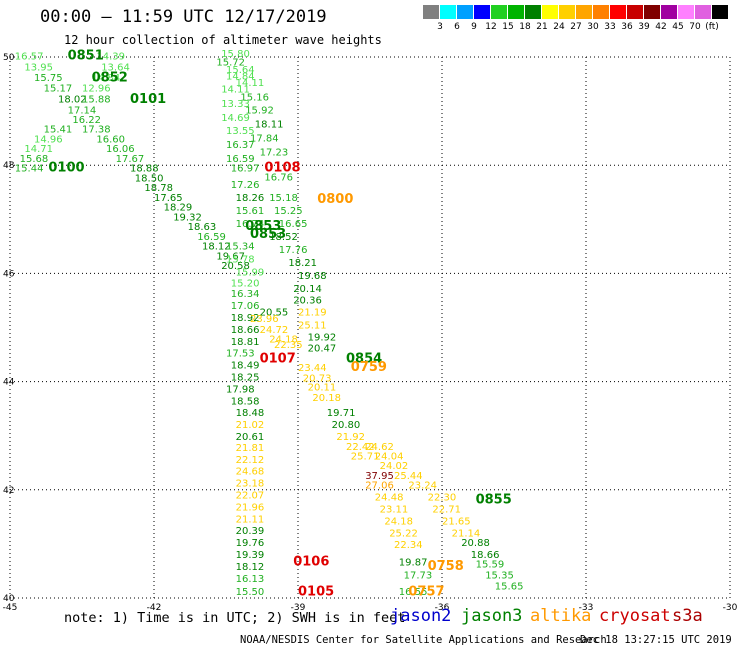  What do you see at coordinates (389, 498) in the screenshot?
I see `swh-label: 24.48` at bounding box center [389, 498].